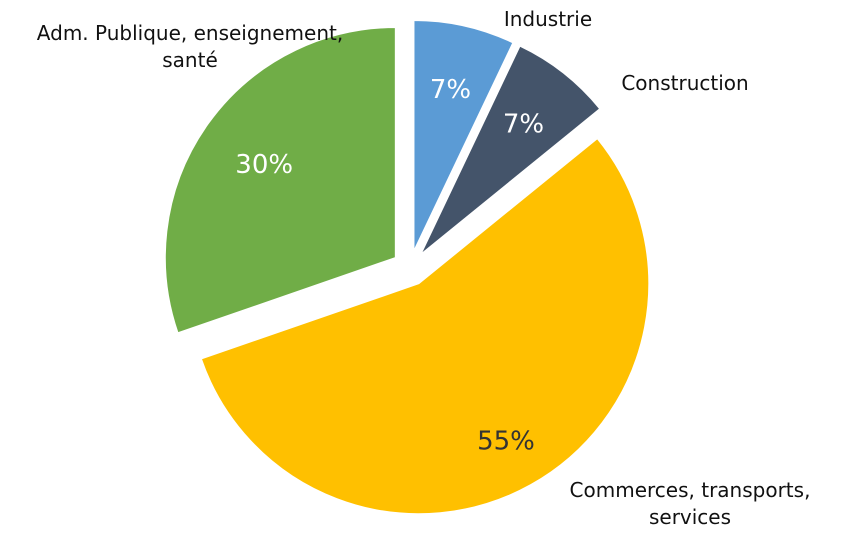 This screenshot has height=538, width=844. Describe the element at coordinates (190, 46) in the screenshot. I see `slice-category-label: Adm. Publique, enseignement, santé` at that location.